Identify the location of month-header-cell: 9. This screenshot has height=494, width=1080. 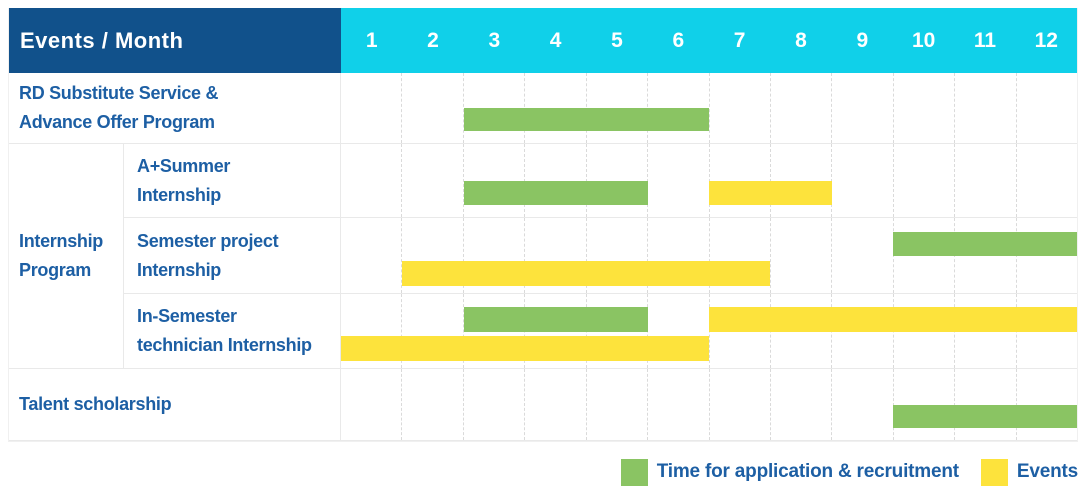
(862, 40).